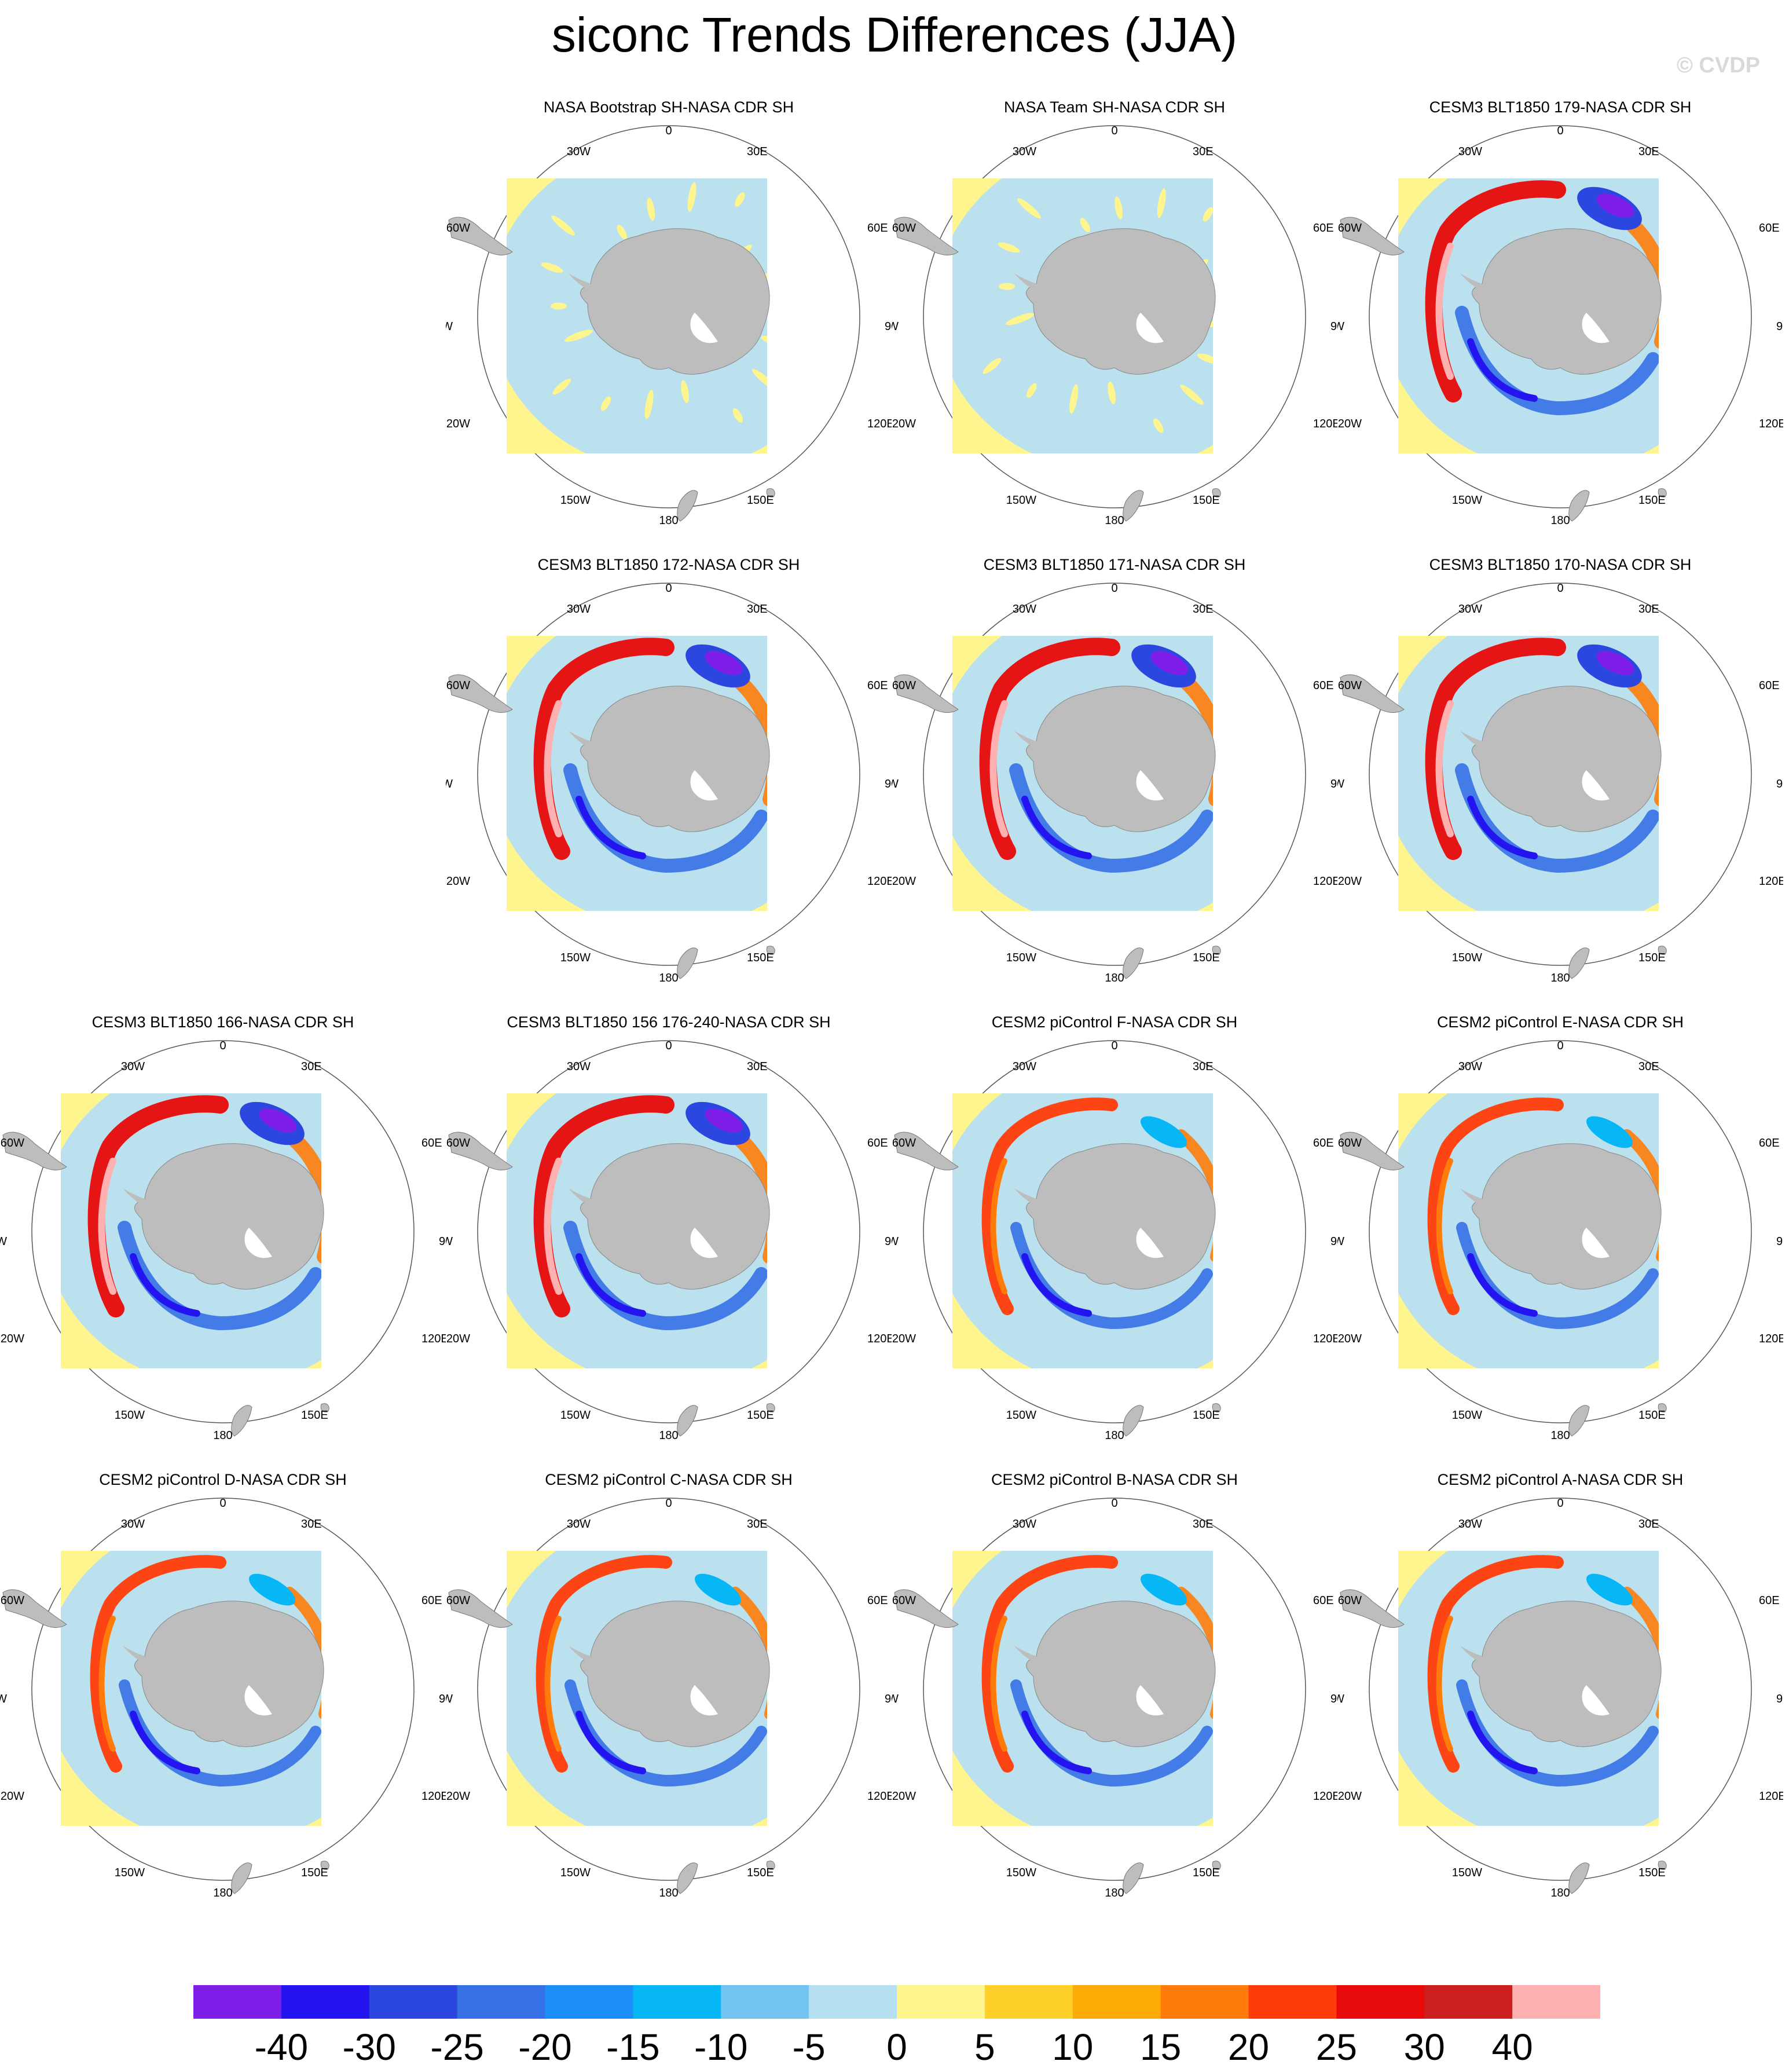  What do you see at coordinates (223, 1241) in the screenshot?
I see `polar-map: 0 30W 30E 60W 60E 90W 90E 120W 120E 150W 150E 180` at bounding box center [223, 1241].